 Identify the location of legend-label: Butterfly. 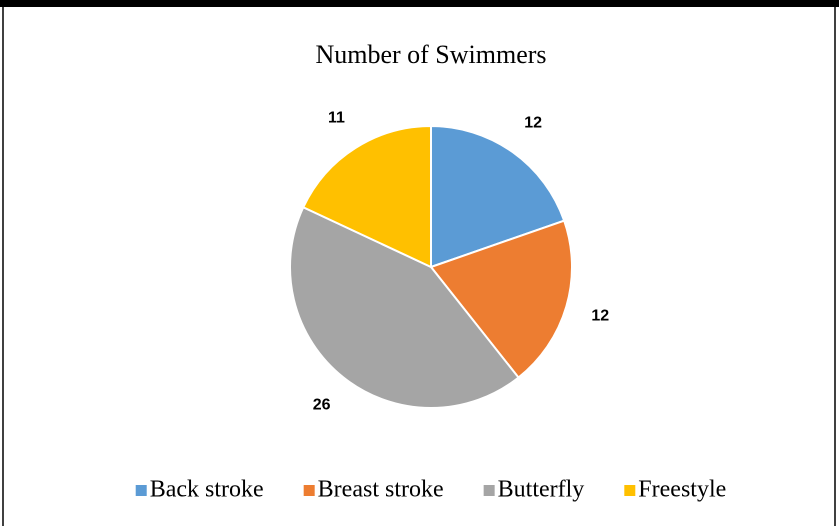
(541, 490).